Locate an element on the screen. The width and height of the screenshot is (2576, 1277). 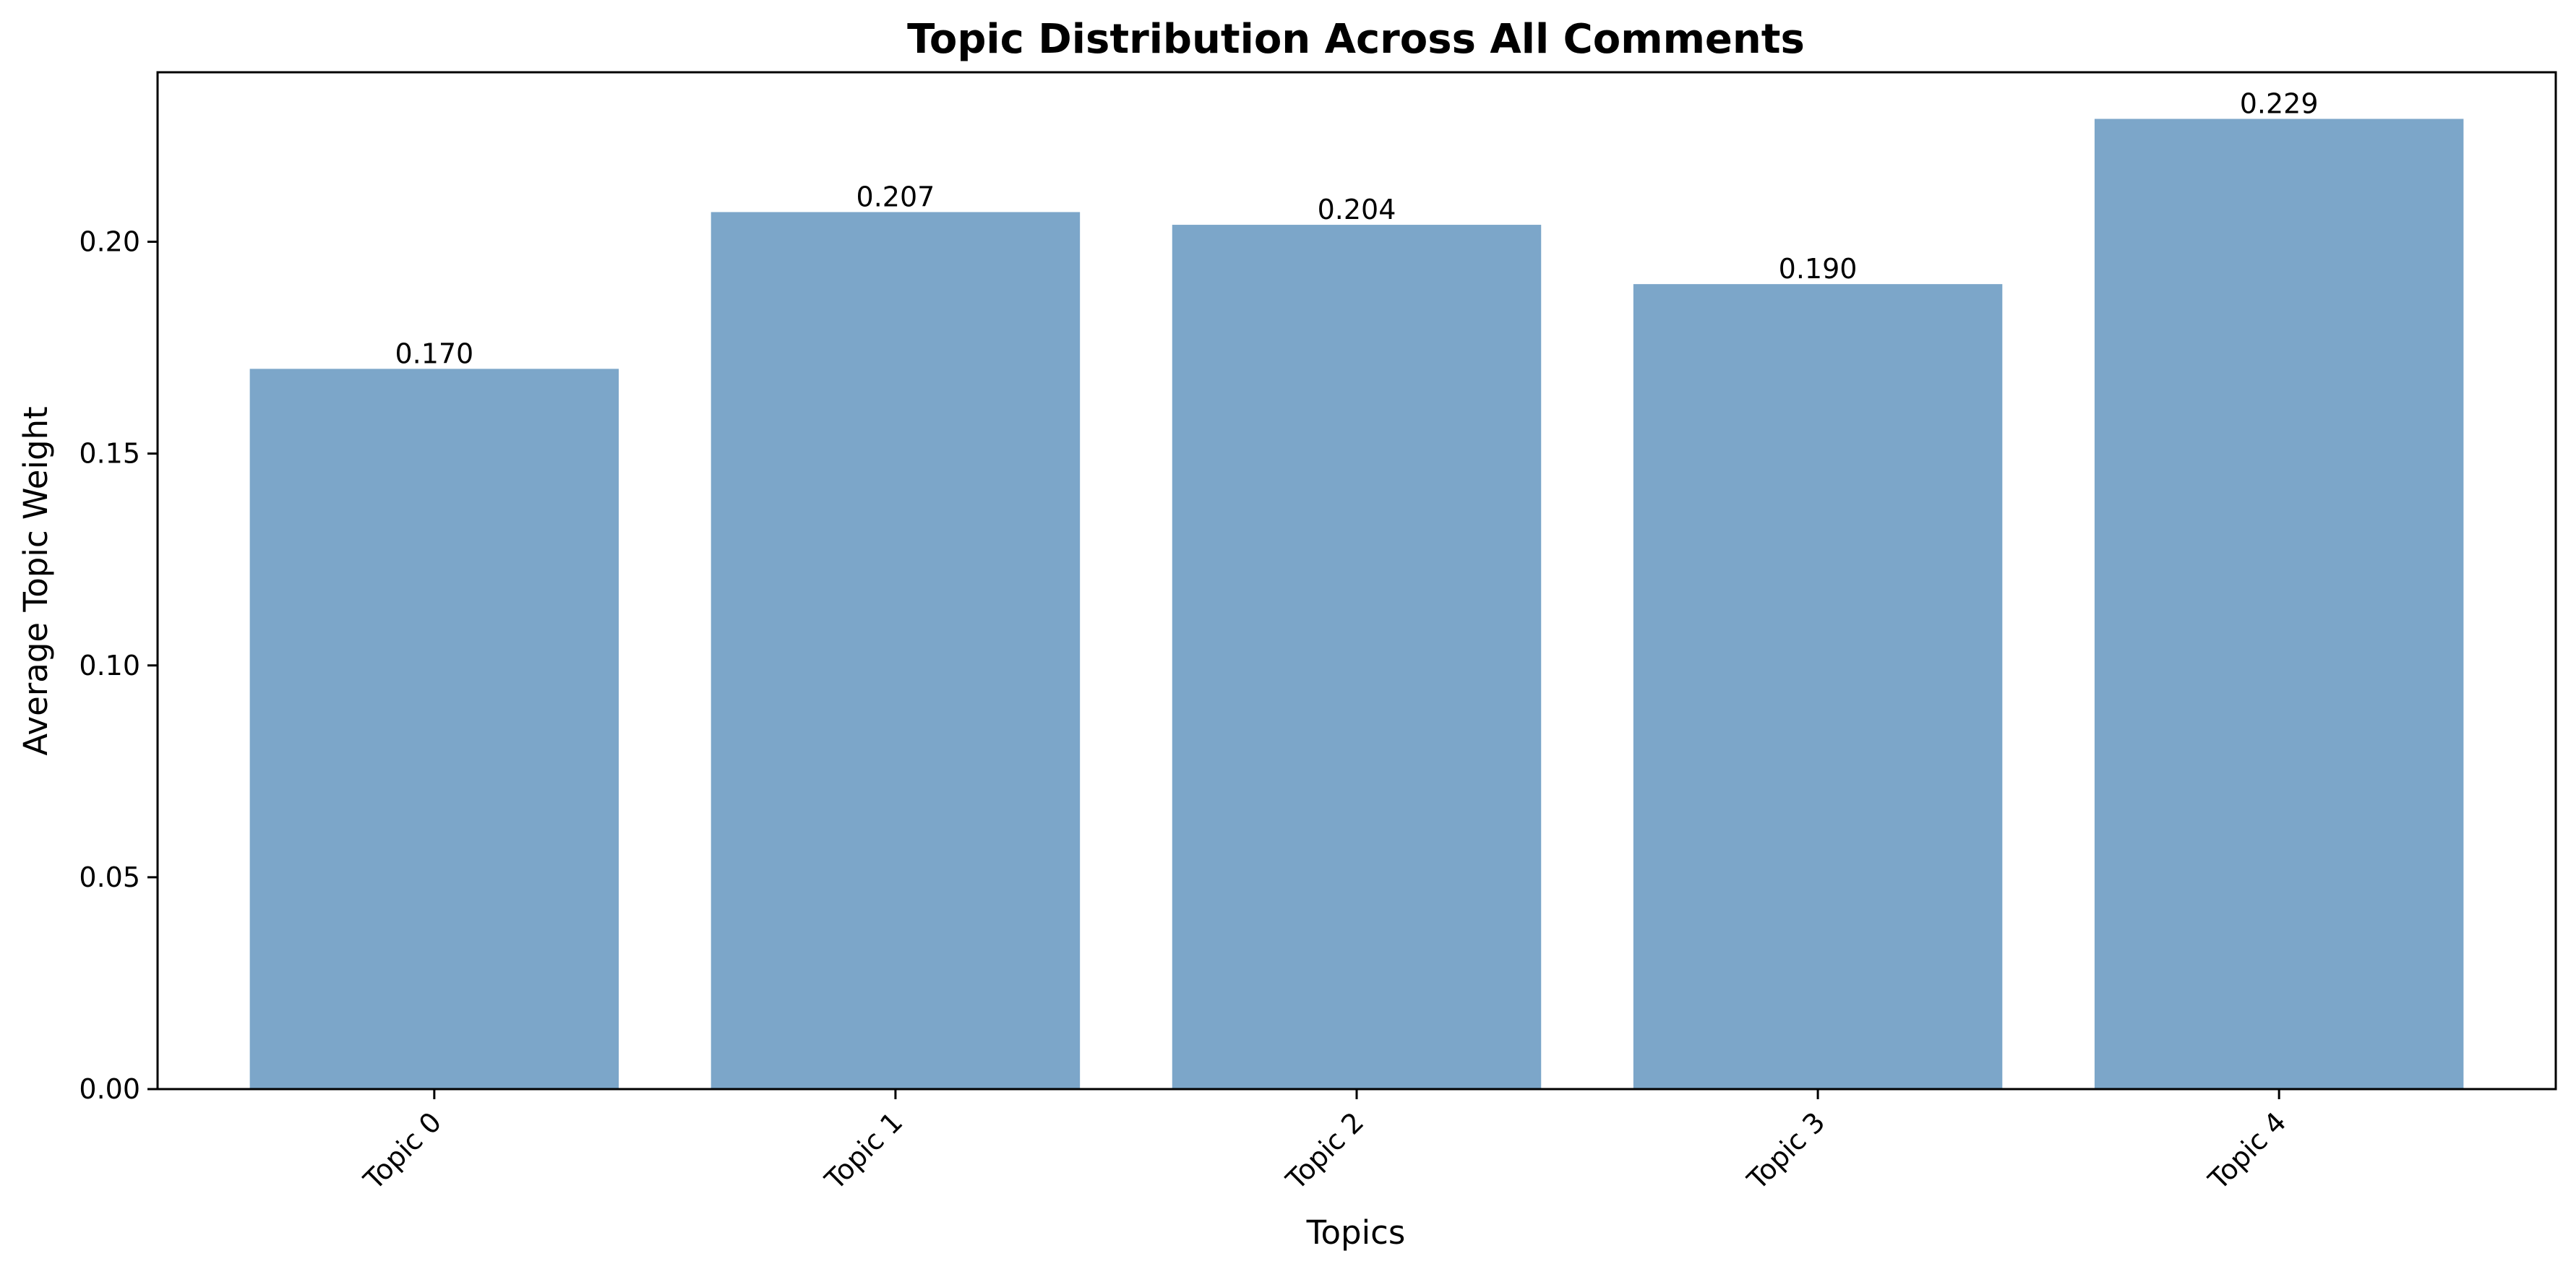
data-label: 0.204 is located at coordinates (1357, 210).